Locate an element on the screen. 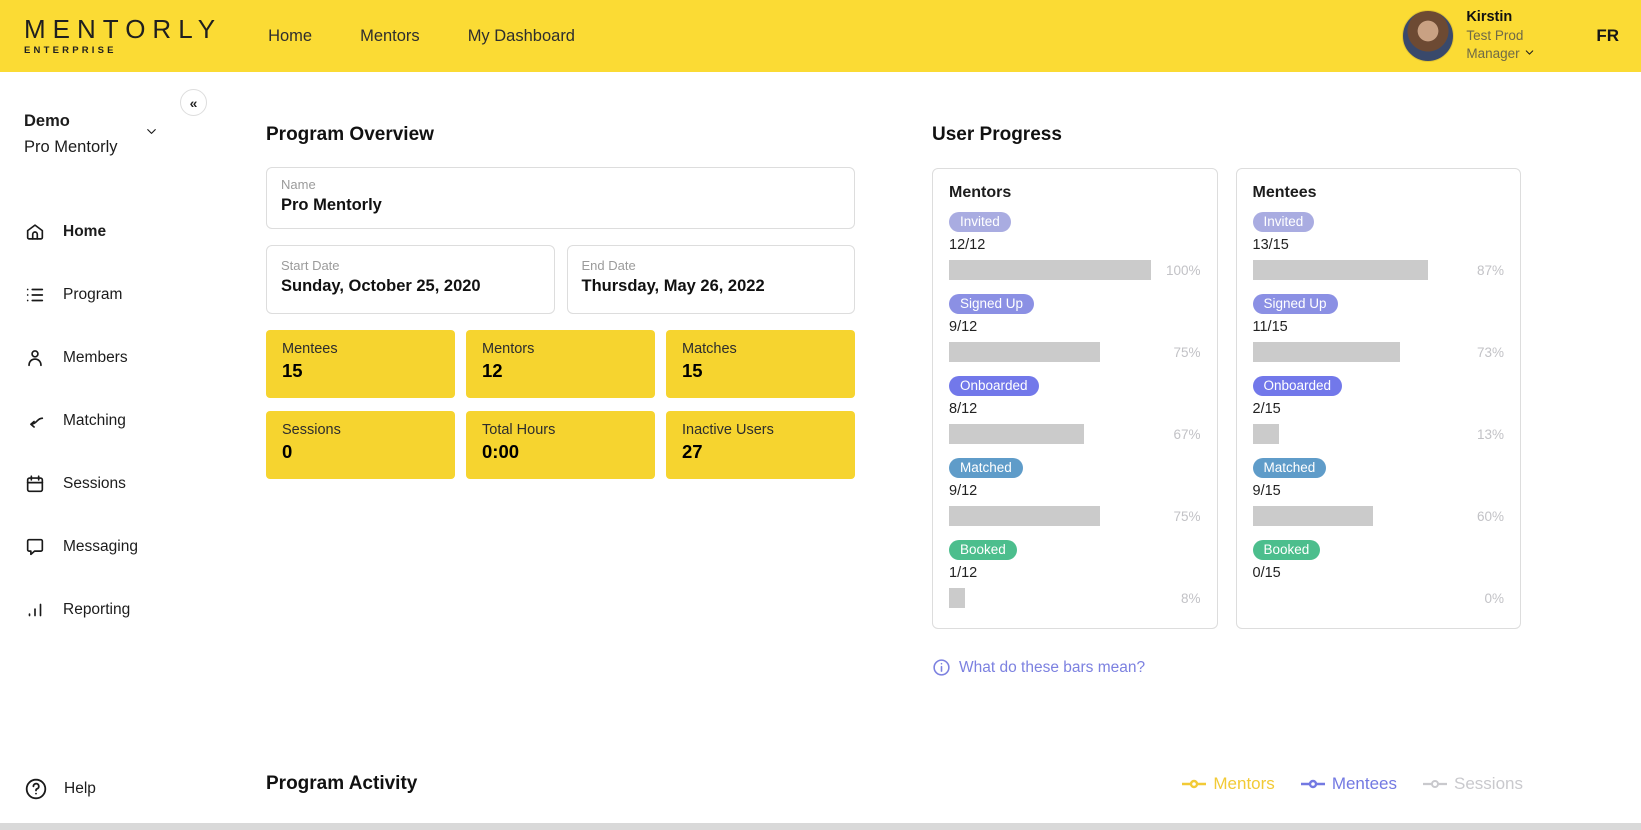 The width and height of the screenshot is (1641, 830). stage-count: 1/12 is located at coordinates (963, 573).